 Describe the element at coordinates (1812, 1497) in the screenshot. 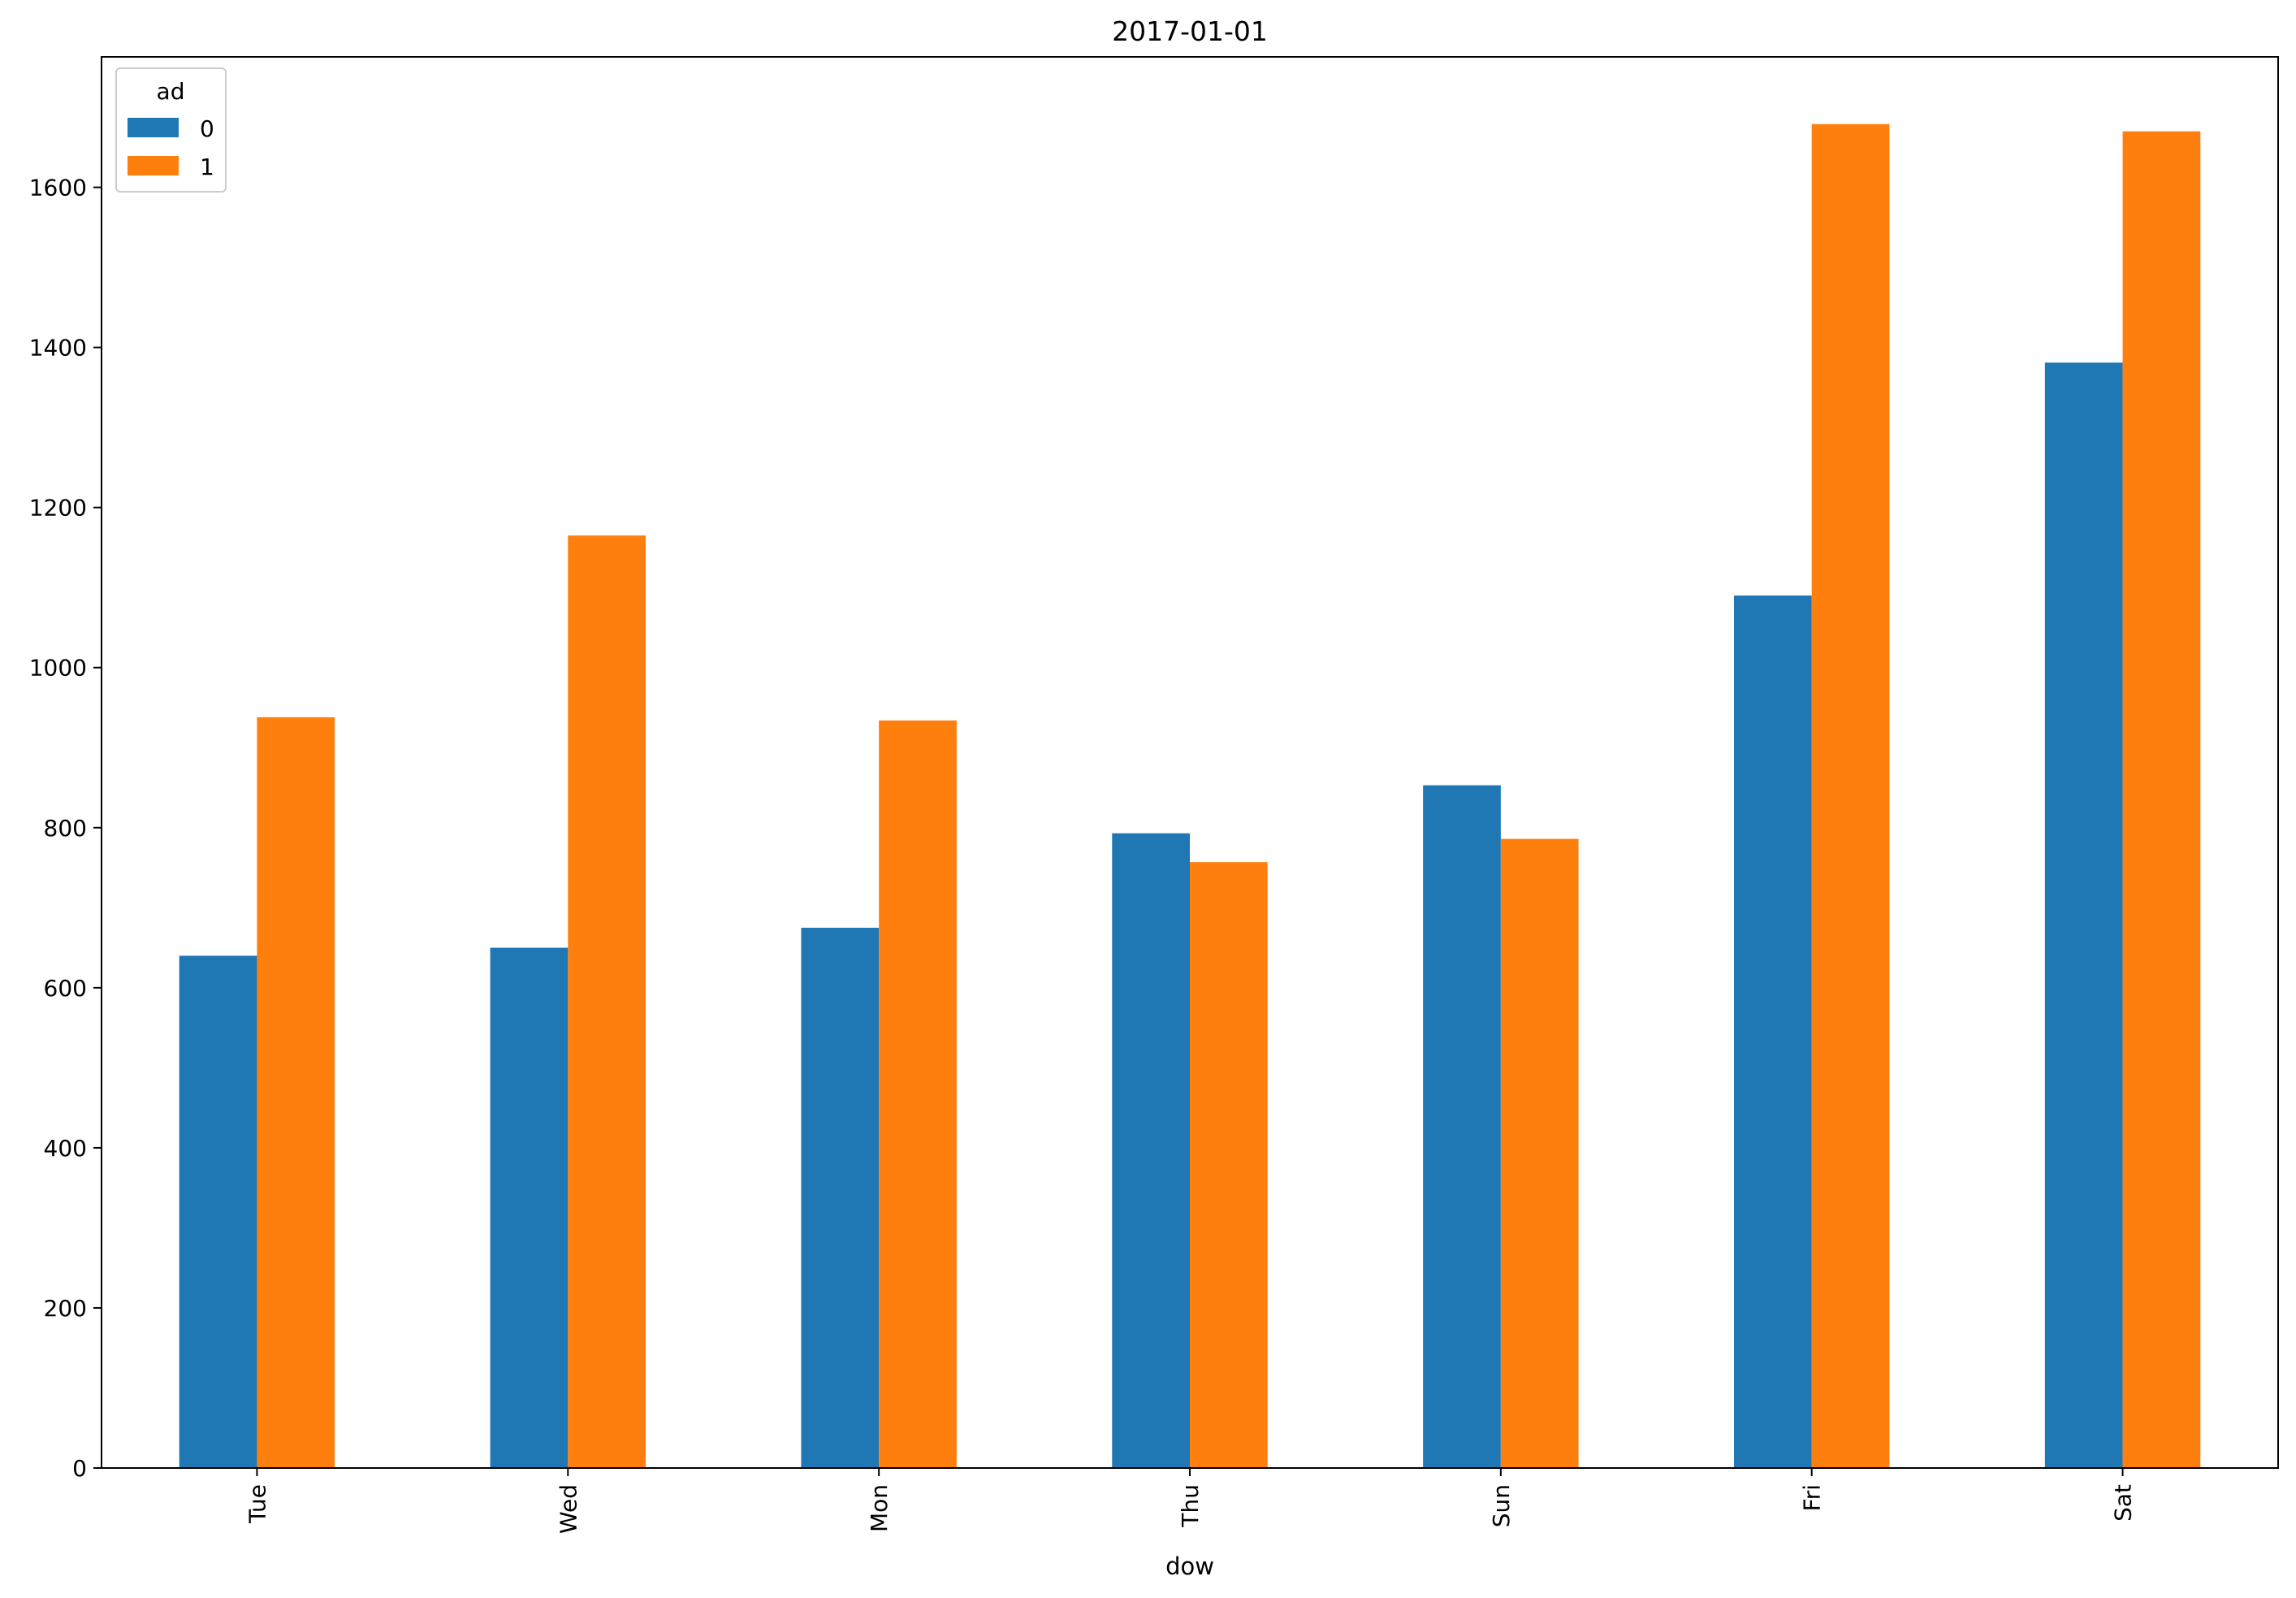

I see `x-tick-label-fri: Fri` at that location.